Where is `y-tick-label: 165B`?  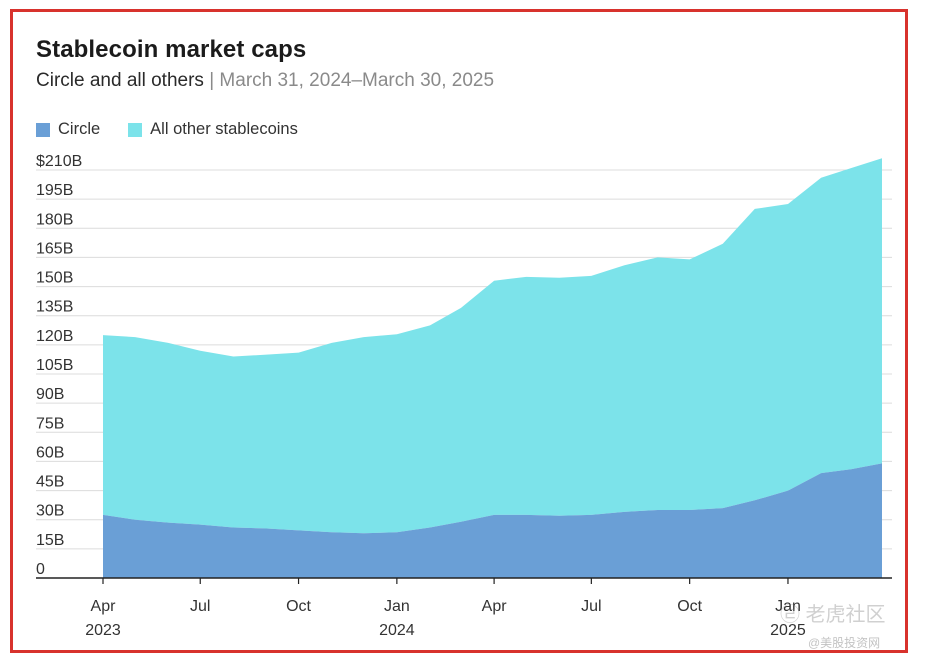
y-tick-label: 165B is located at coordinates (54, 248).